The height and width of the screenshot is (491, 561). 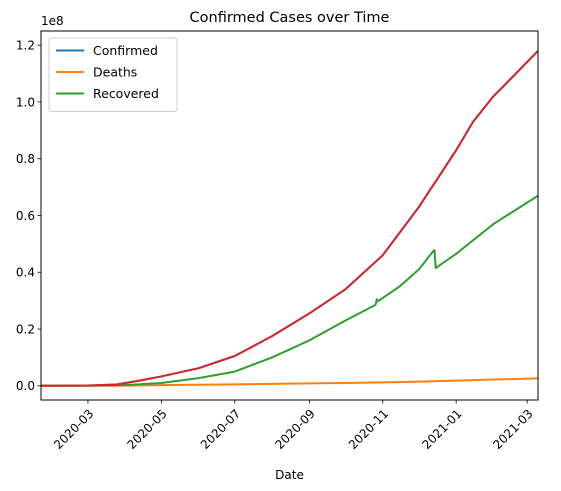 What do you see at coordinates (25, 216) in the screenshot?
I see `y-tick-label: 0.6` at bounding box center [25, 216].